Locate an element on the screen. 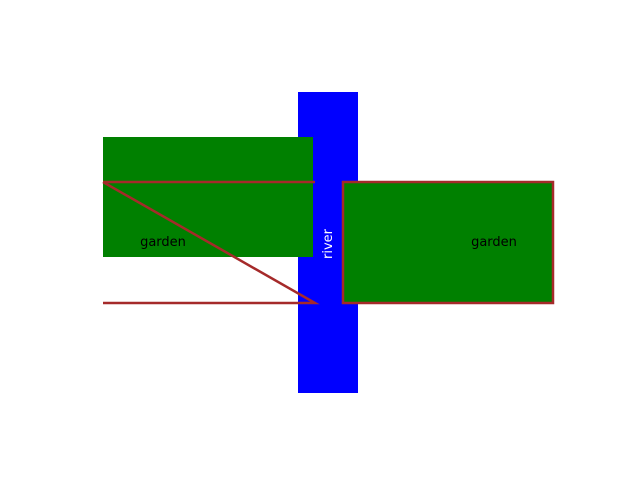  garden-left-label: garden is located at coordinates (163, 242).